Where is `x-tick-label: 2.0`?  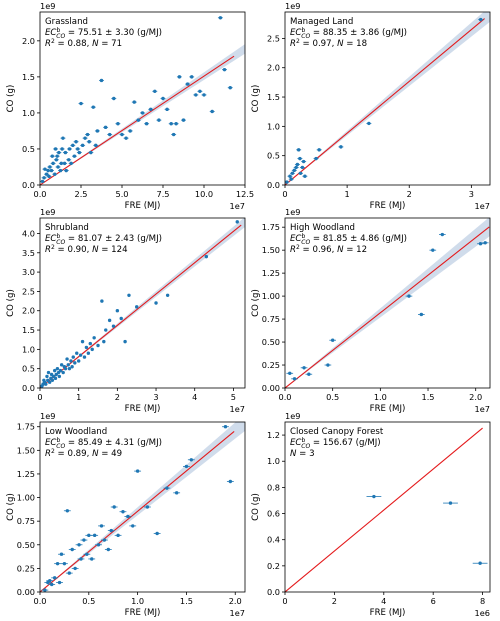
x-tick-label: 2.0 is located at coordinates (235, 601).